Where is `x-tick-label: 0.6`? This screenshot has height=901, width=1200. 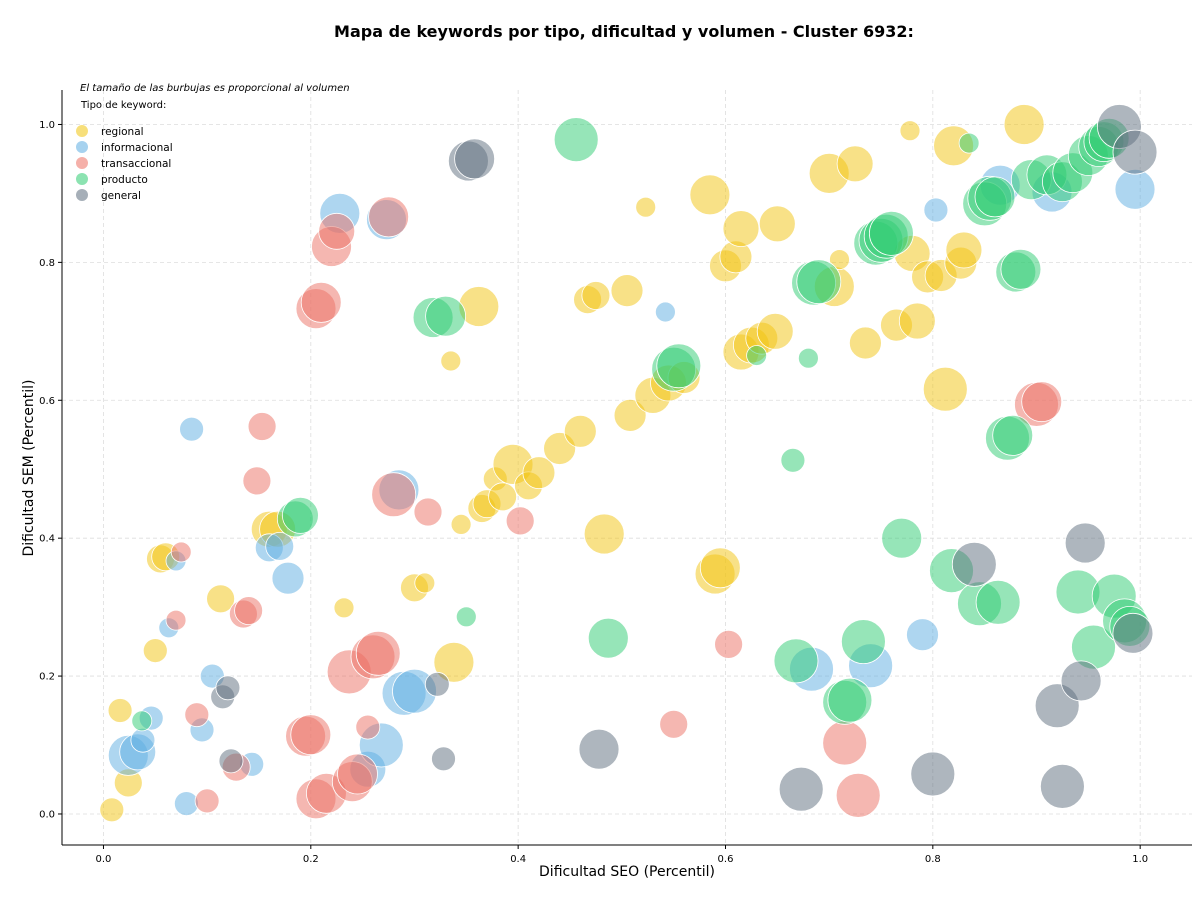
x-tick-label: 0.6 is located at coordinates (726, 859).